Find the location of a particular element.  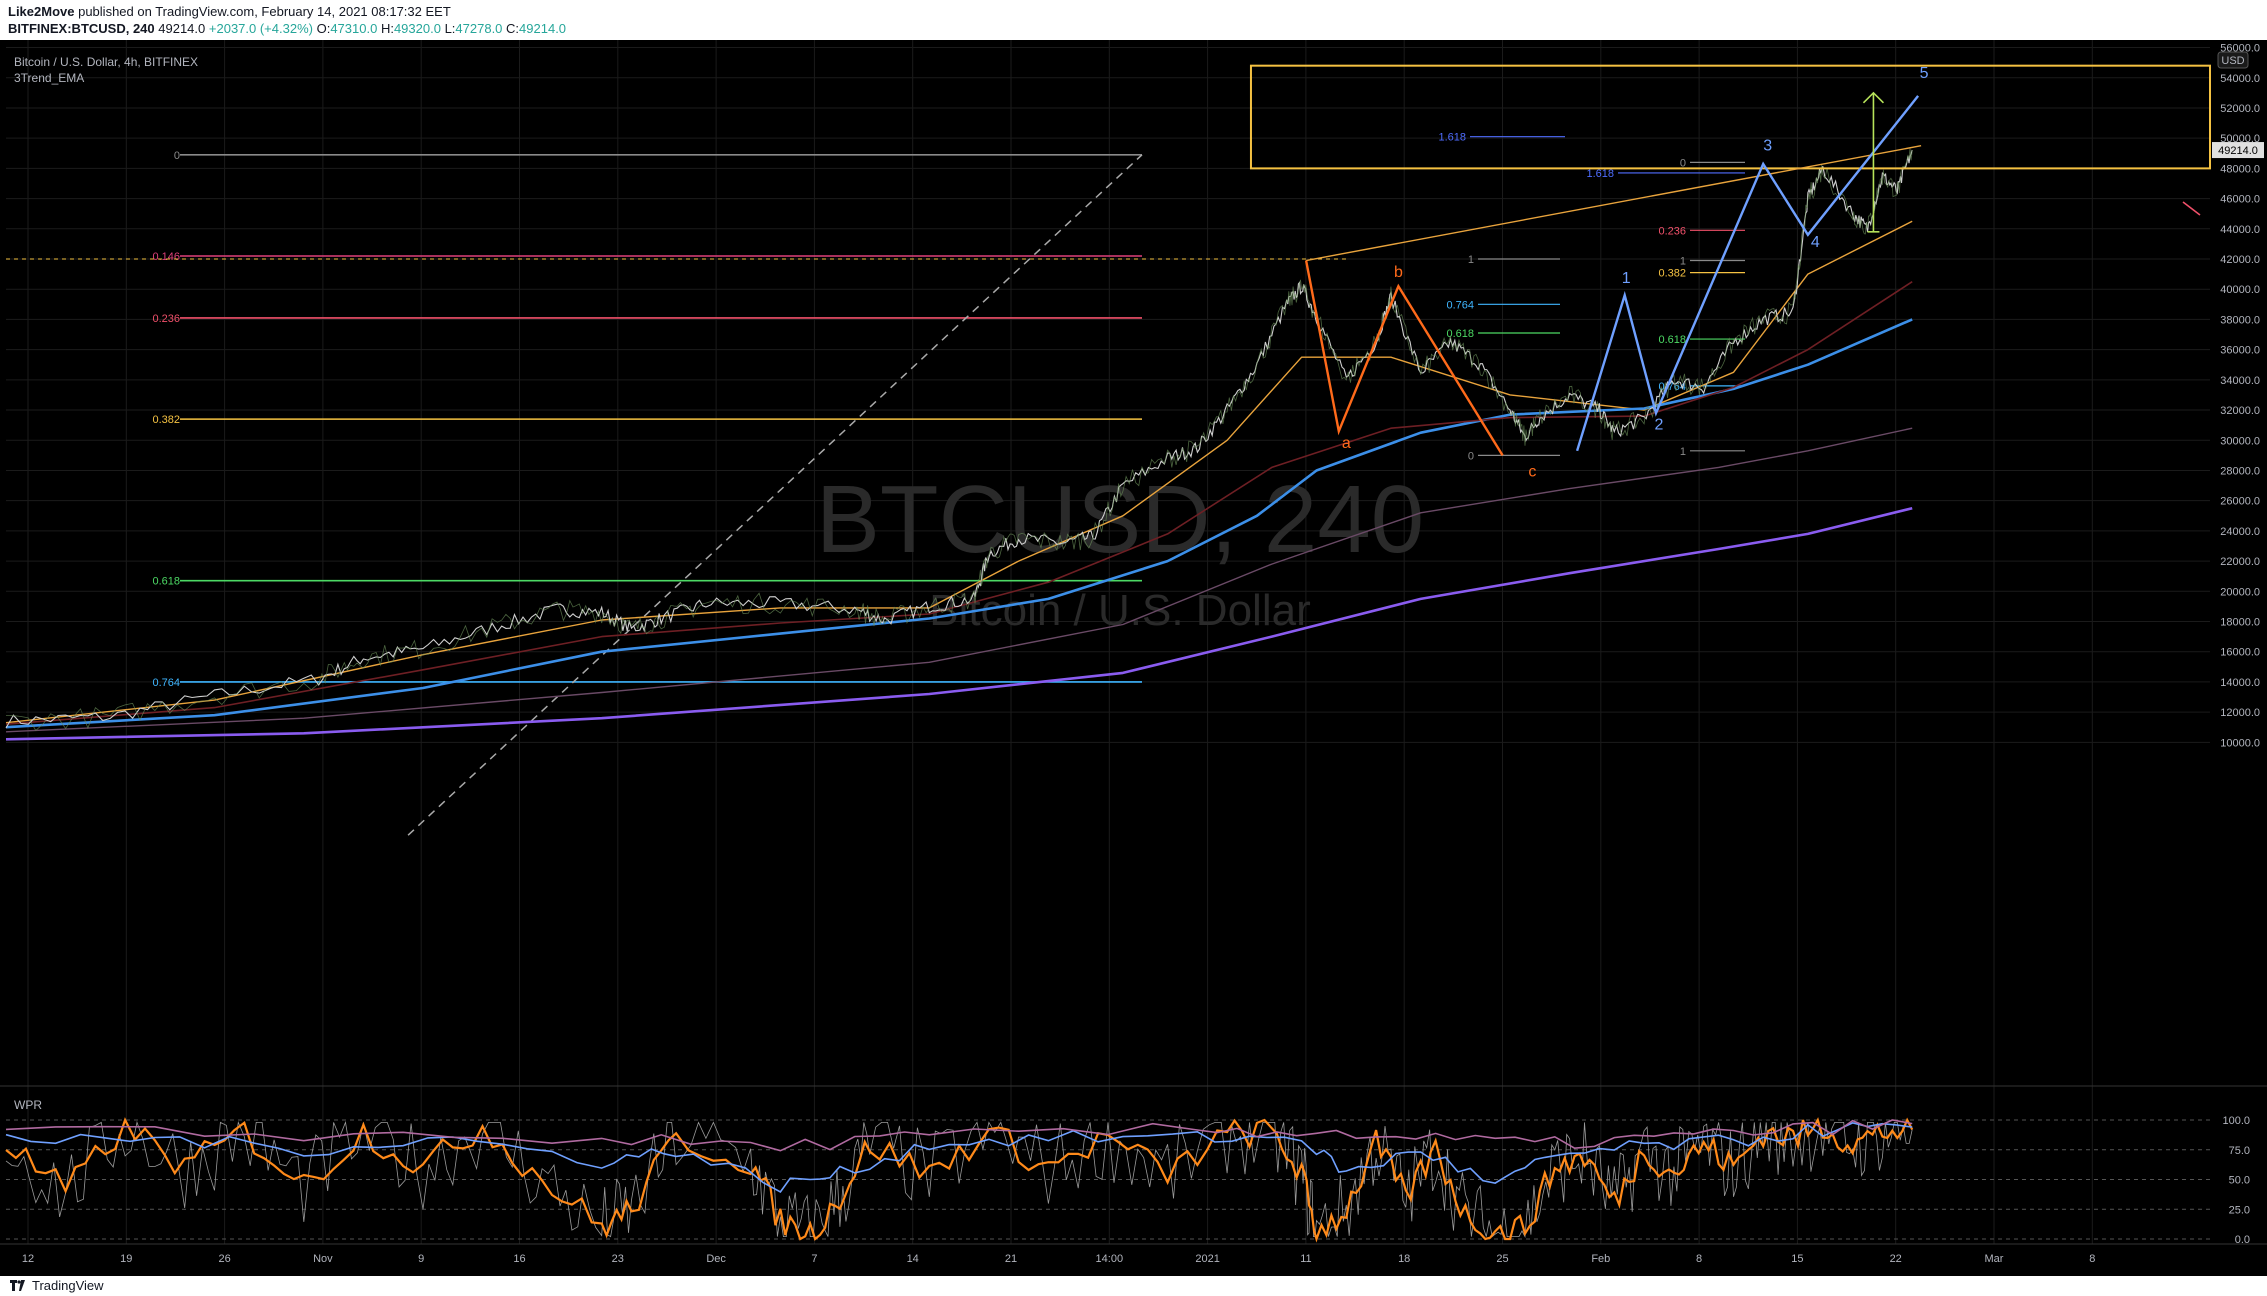

x-tick-label-13: 11 is located at coordinates (1305, 1259).